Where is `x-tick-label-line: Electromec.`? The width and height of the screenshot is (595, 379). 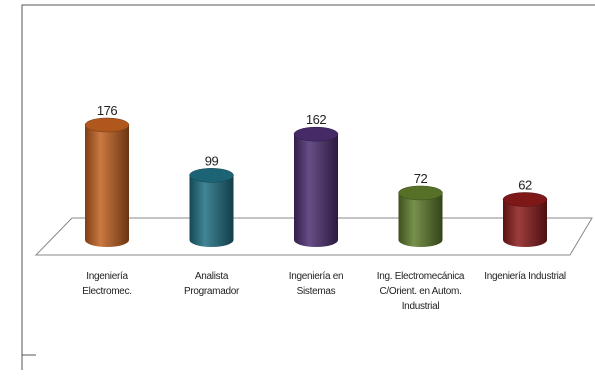
x-tick-label-line: Electromec. is located at coordinates (107, 291).